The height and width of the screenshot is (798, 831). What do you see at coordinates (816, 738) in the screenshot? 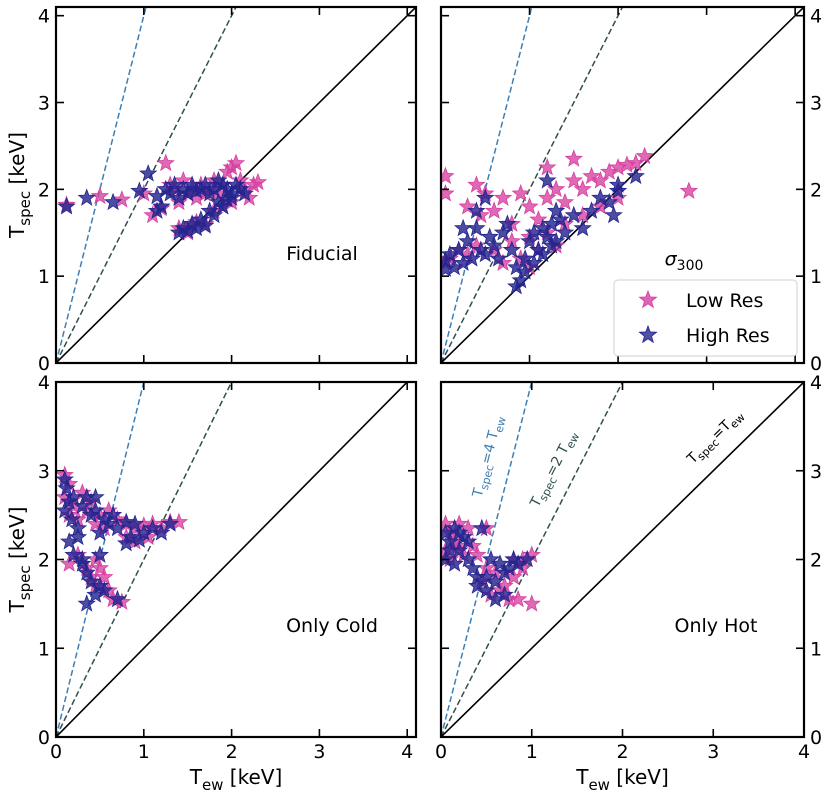
I see `y-tick-label-right: 0` at bounding box center [816, 738].